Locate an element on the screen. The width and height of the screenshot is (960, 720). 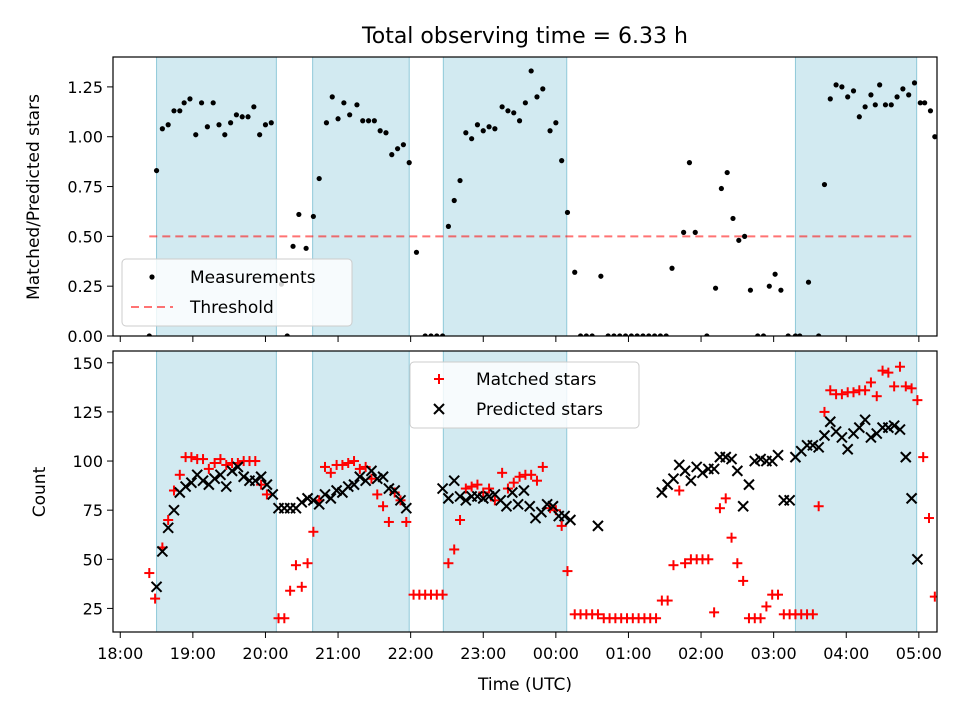
x-tick-label: 20:00 is located at coordinates (265, 653).